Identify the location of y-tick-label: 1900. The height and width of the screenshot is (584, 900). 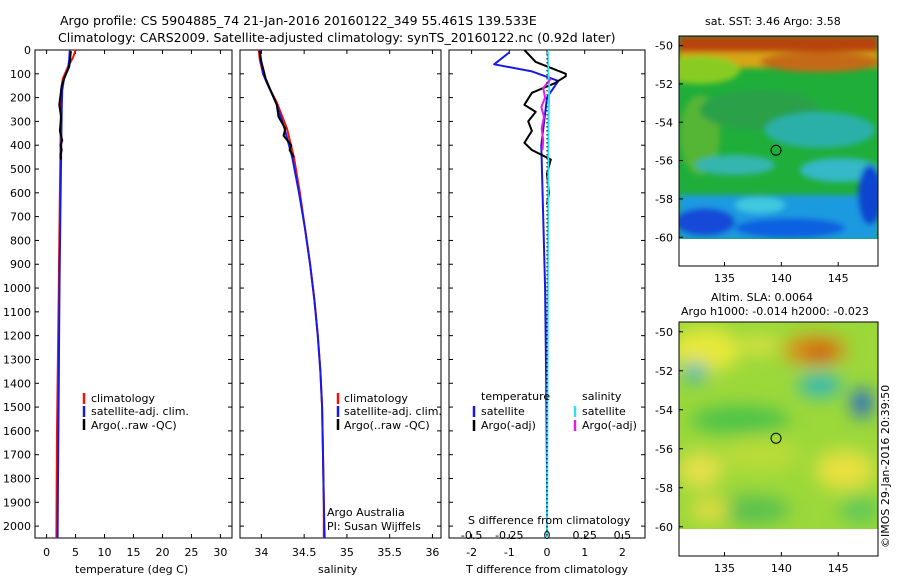
(17, 502).